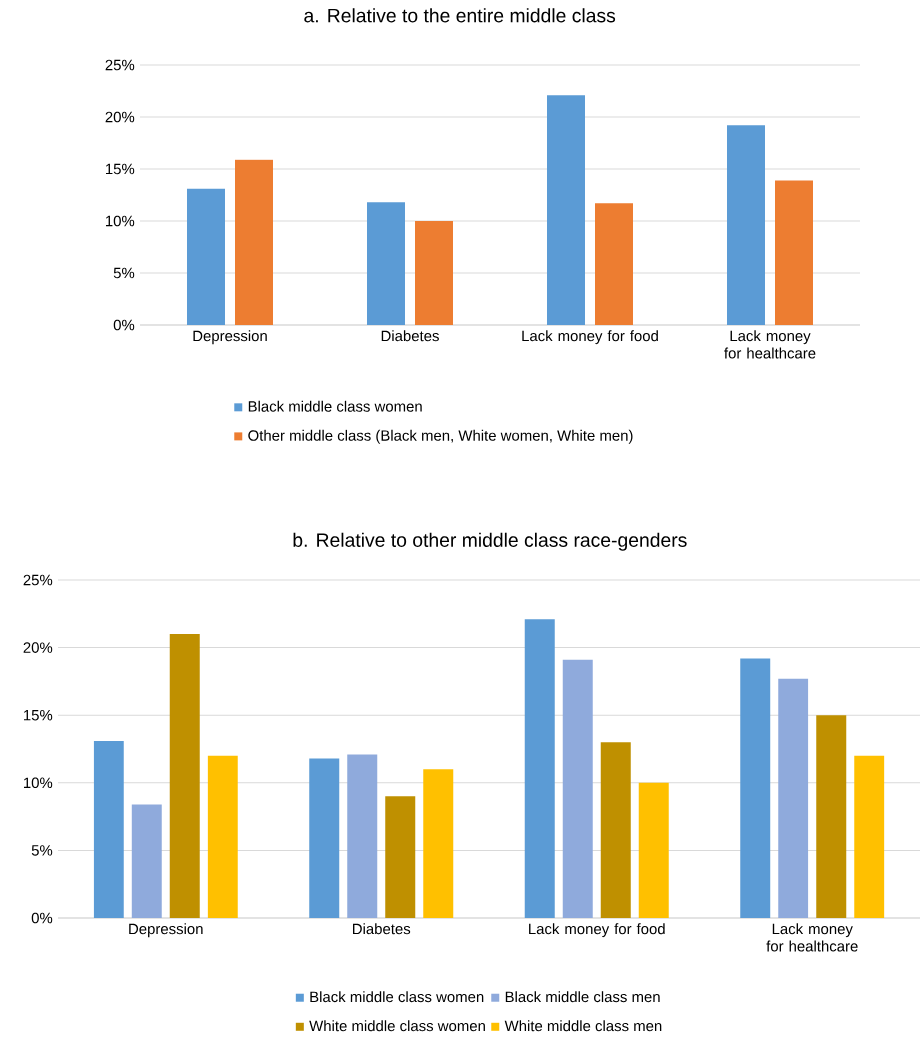 The image size is (922, 1055). What do you see at coordinates (583, 1026) in the screenshot?
I see `legend-label: White middle class men` at bounding box center [583, 1026].